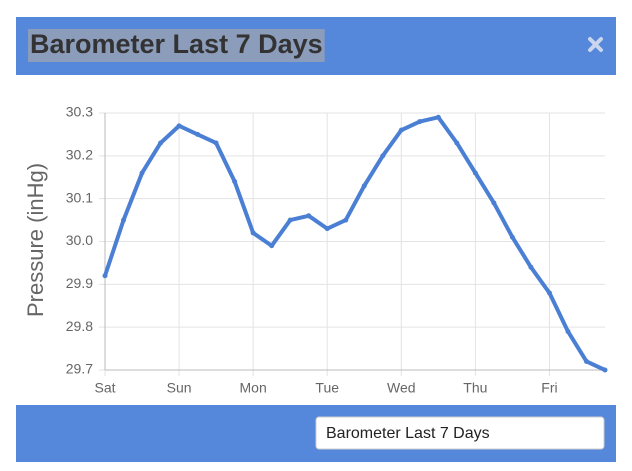  I want to click on dialog-title: Barometer Last 7 Days, so click(176, 44).